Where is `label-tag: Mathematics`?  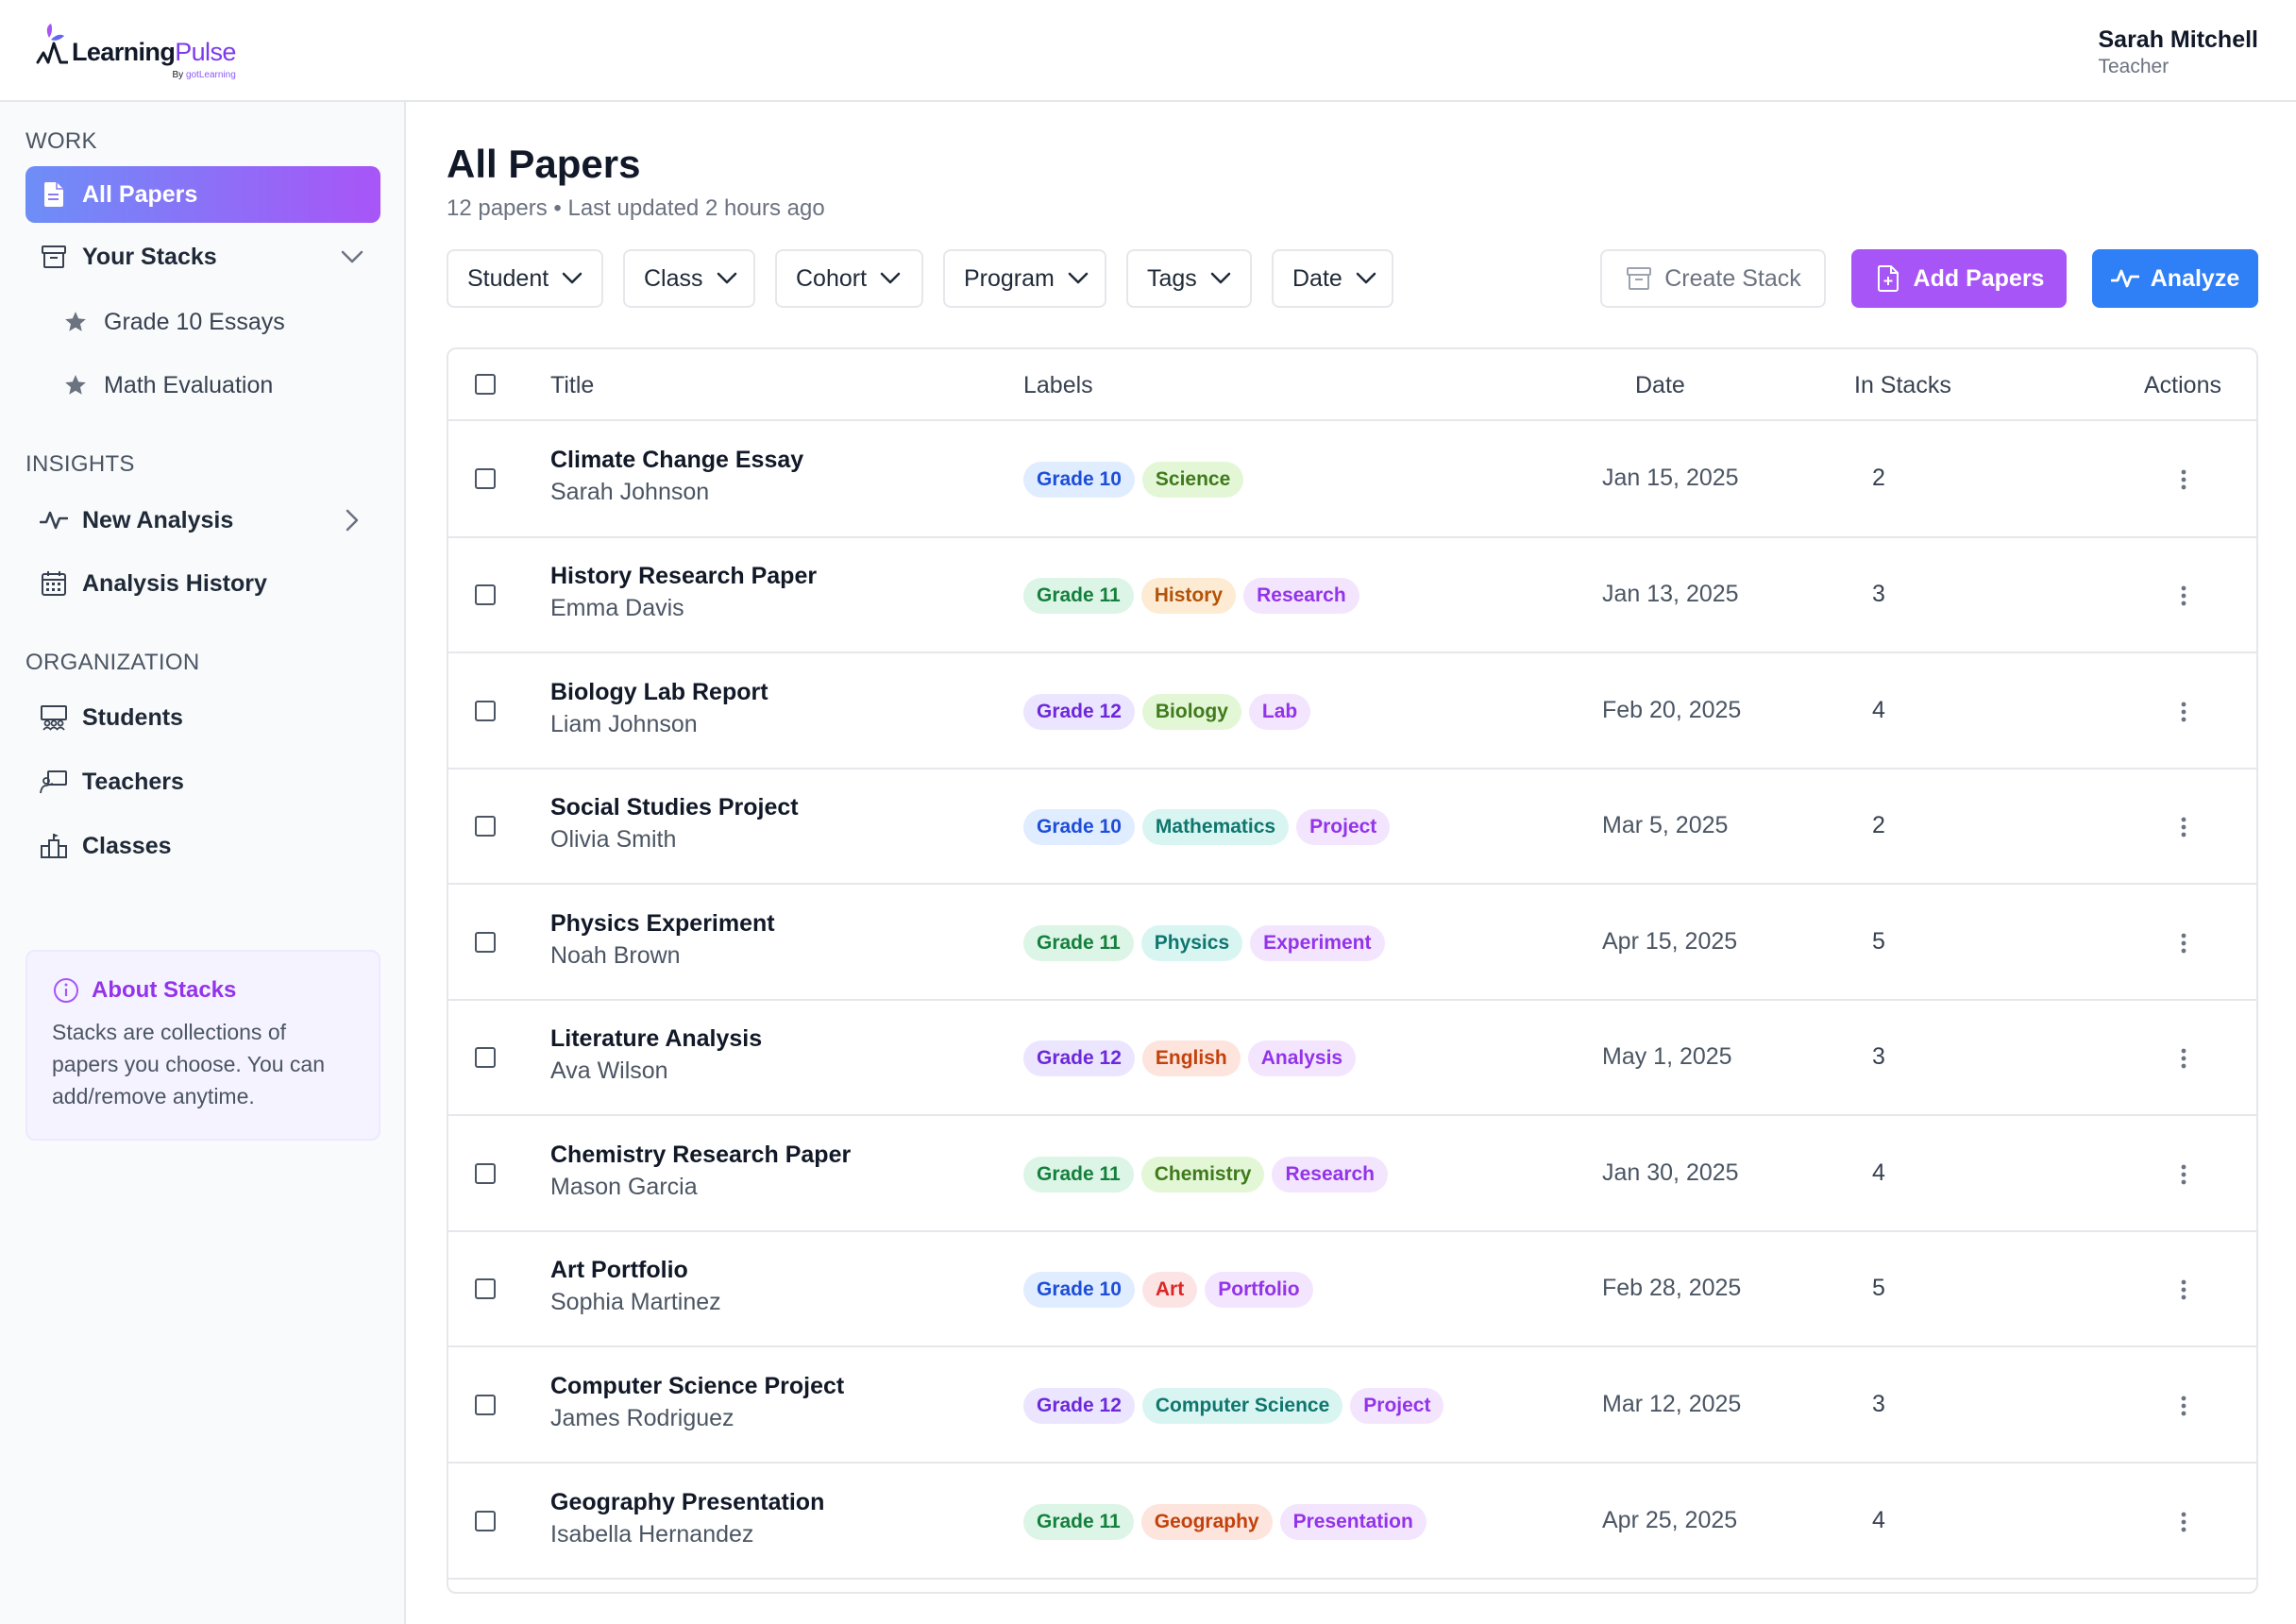
label-tag: Mathematics is located at coordinates (1215, 827).